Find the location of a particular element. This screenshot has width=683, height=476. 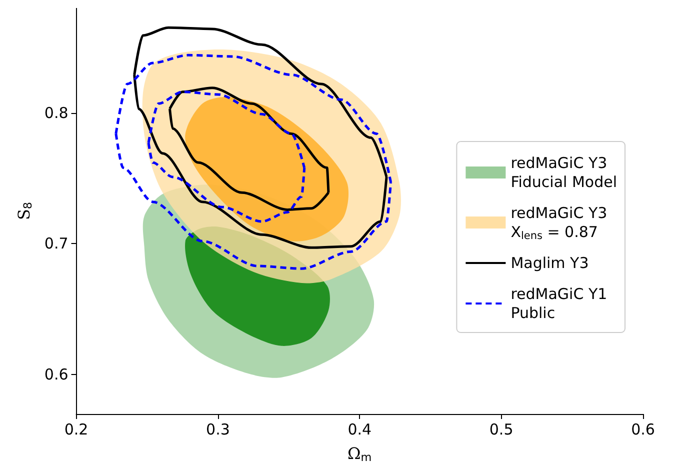

y-tick-label: 0.7 is located at coordinates (56, 243).